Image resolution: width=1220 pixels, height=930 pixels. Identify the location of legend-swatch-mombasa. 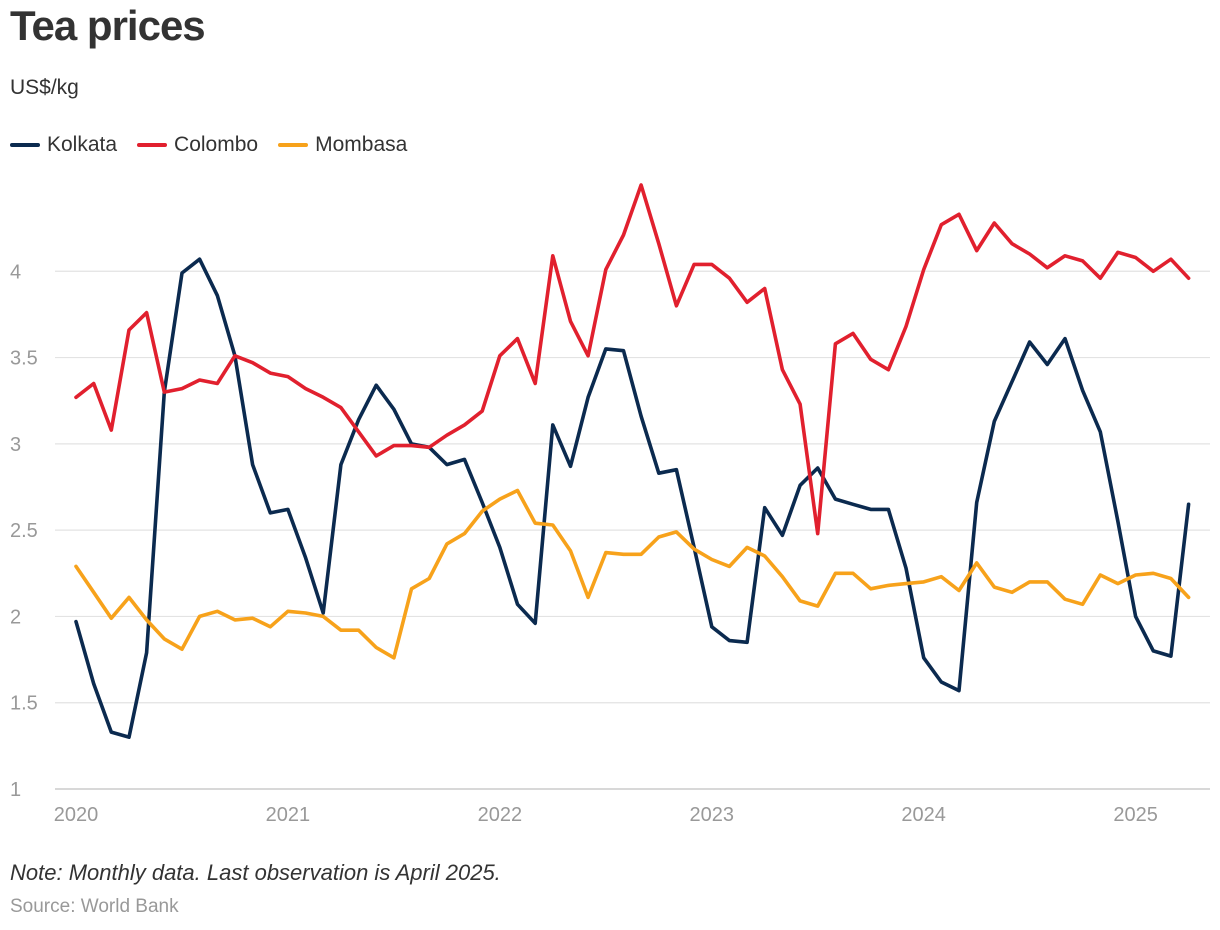
(293, 145).